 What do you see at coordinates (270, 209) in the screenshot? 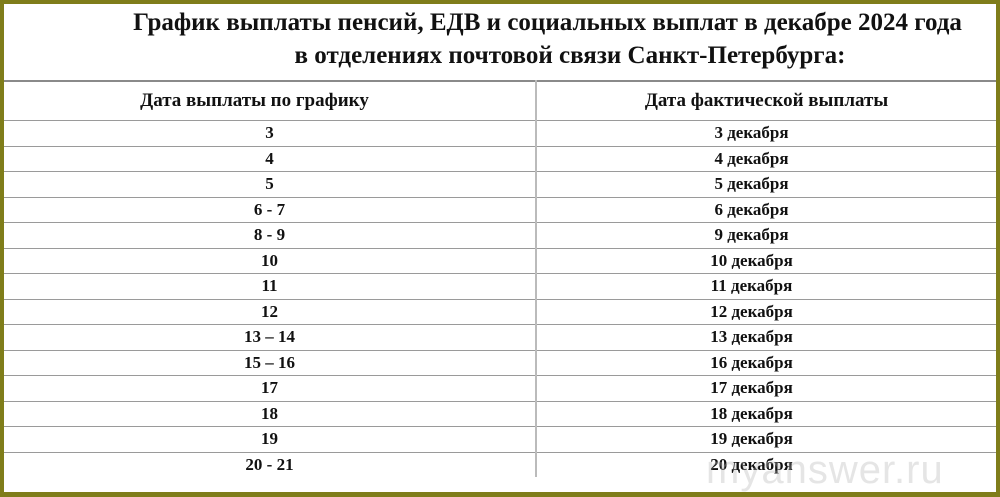
I see `scheduled-date-cell: 6 - 7` at bounding box center [270, 209].